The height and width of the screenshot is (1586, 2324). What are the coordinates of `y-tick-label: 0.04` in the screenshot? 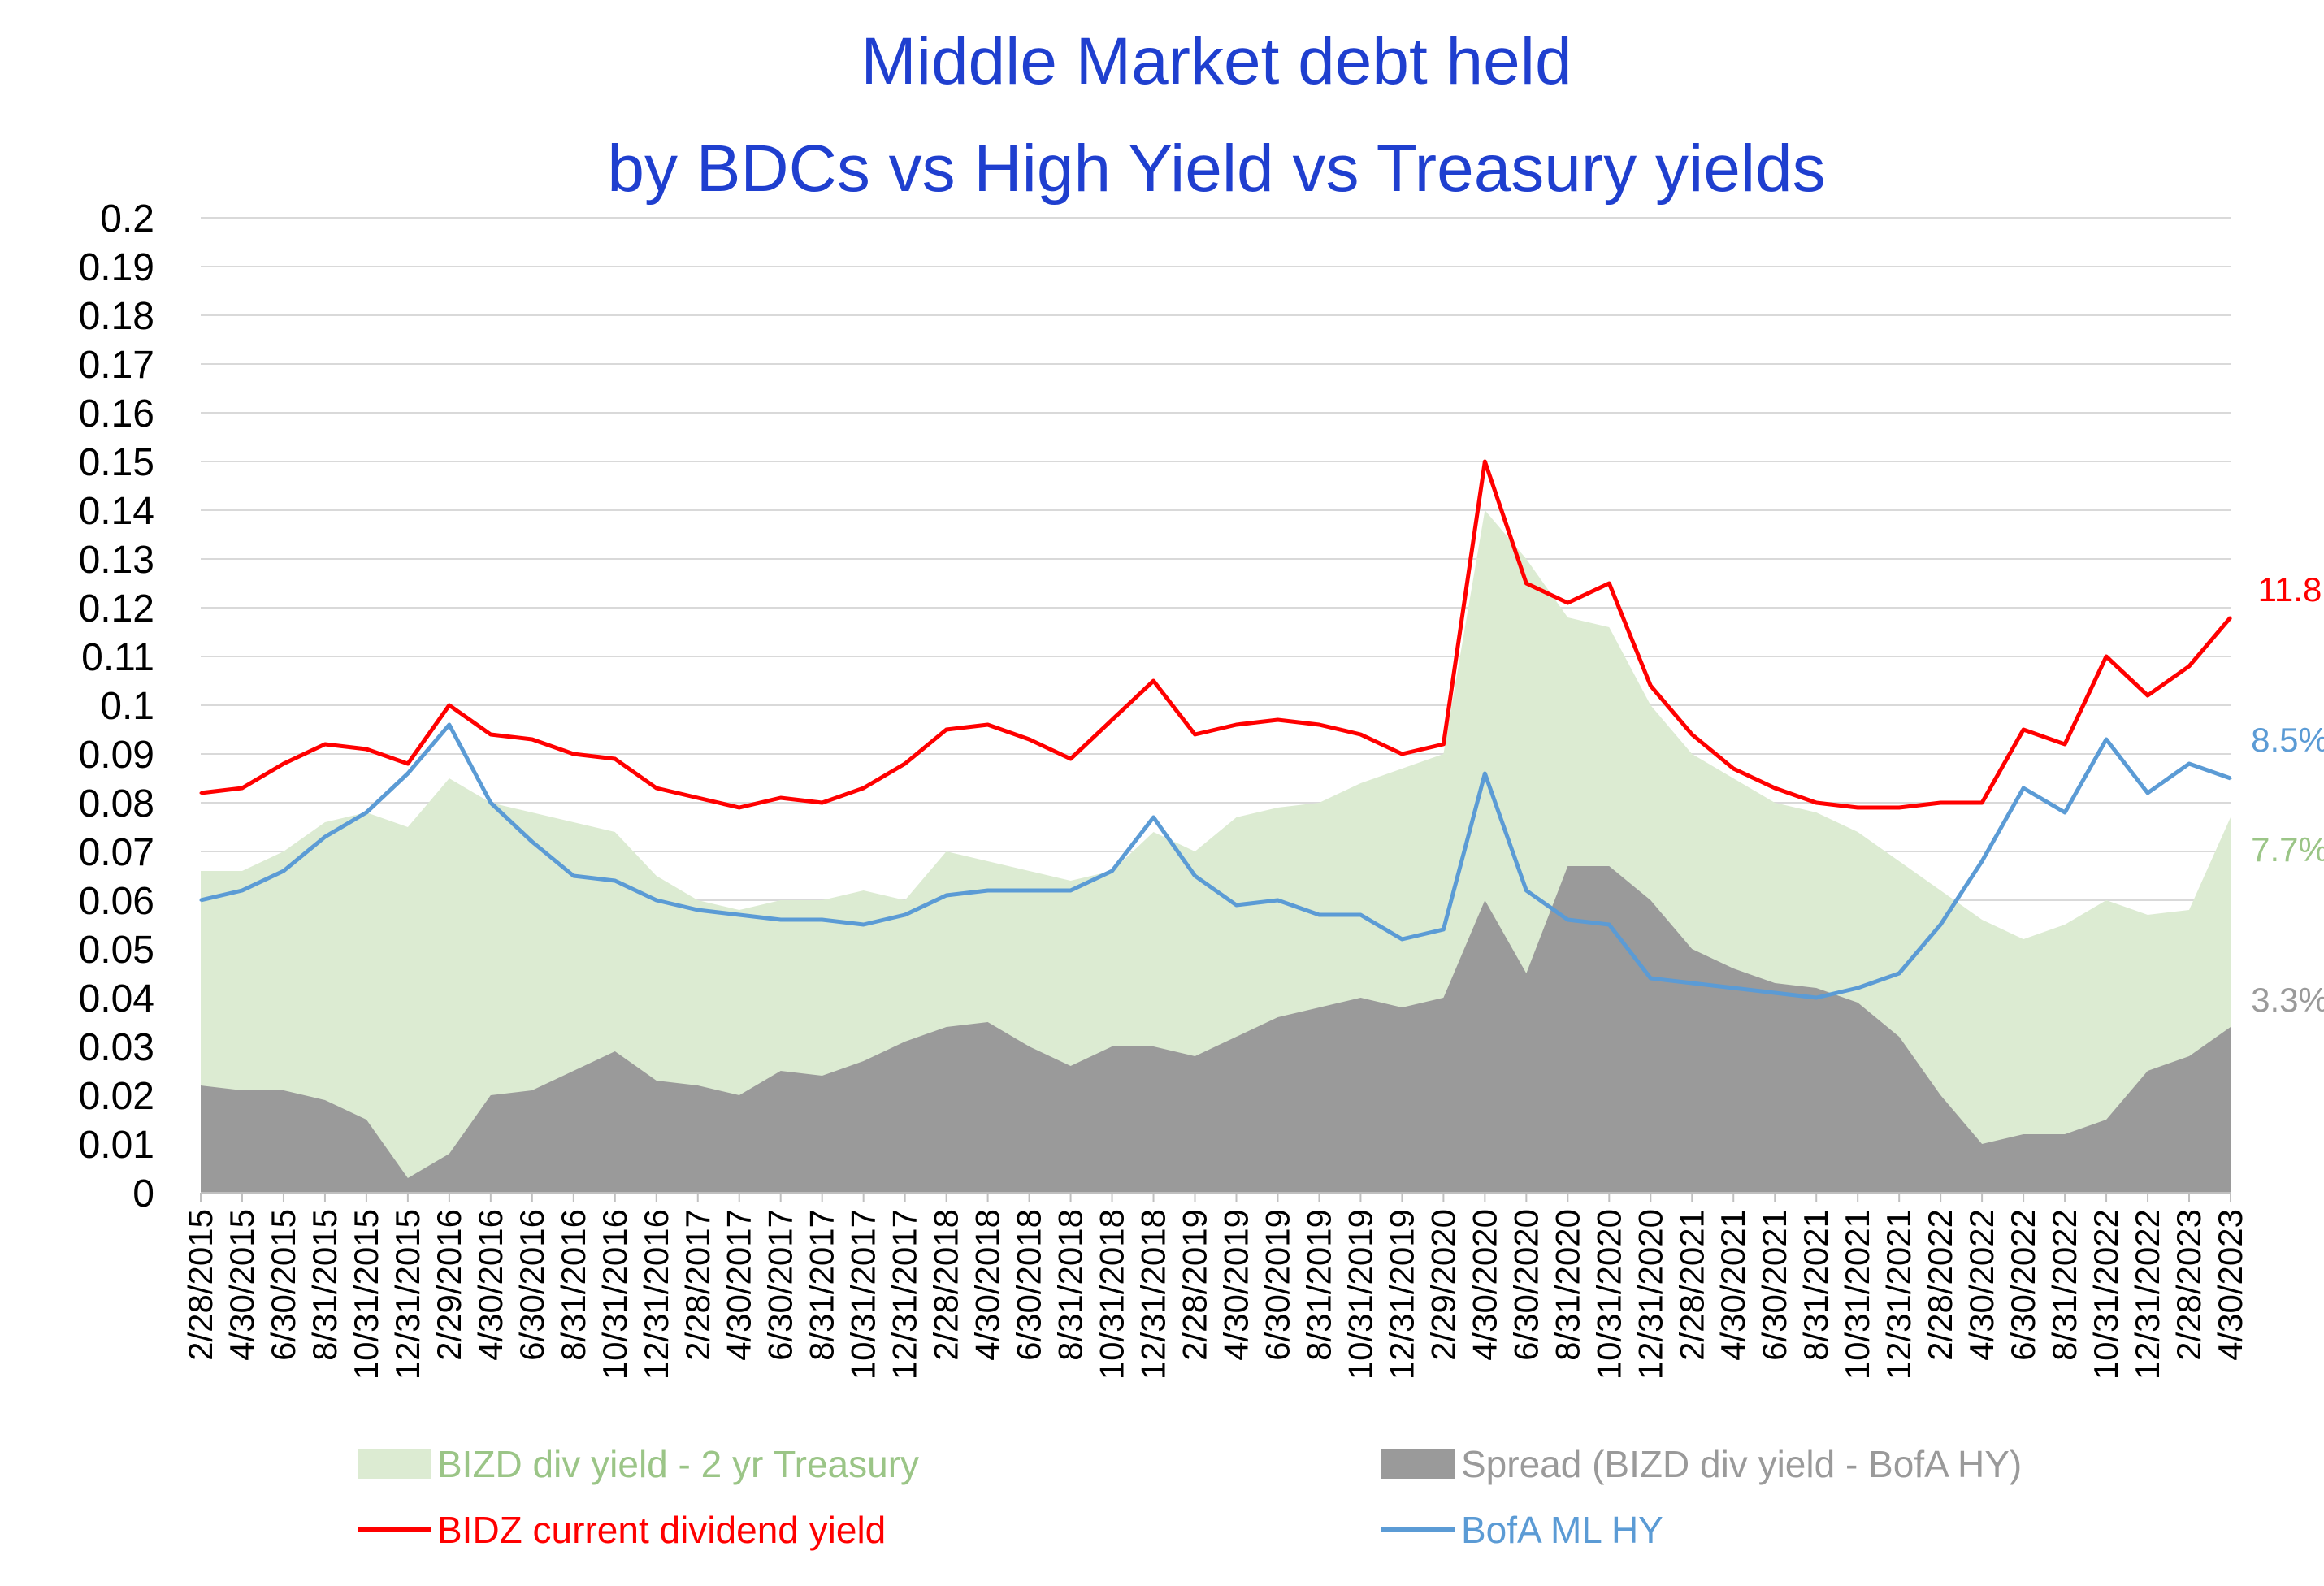 It's located at (117, 998).